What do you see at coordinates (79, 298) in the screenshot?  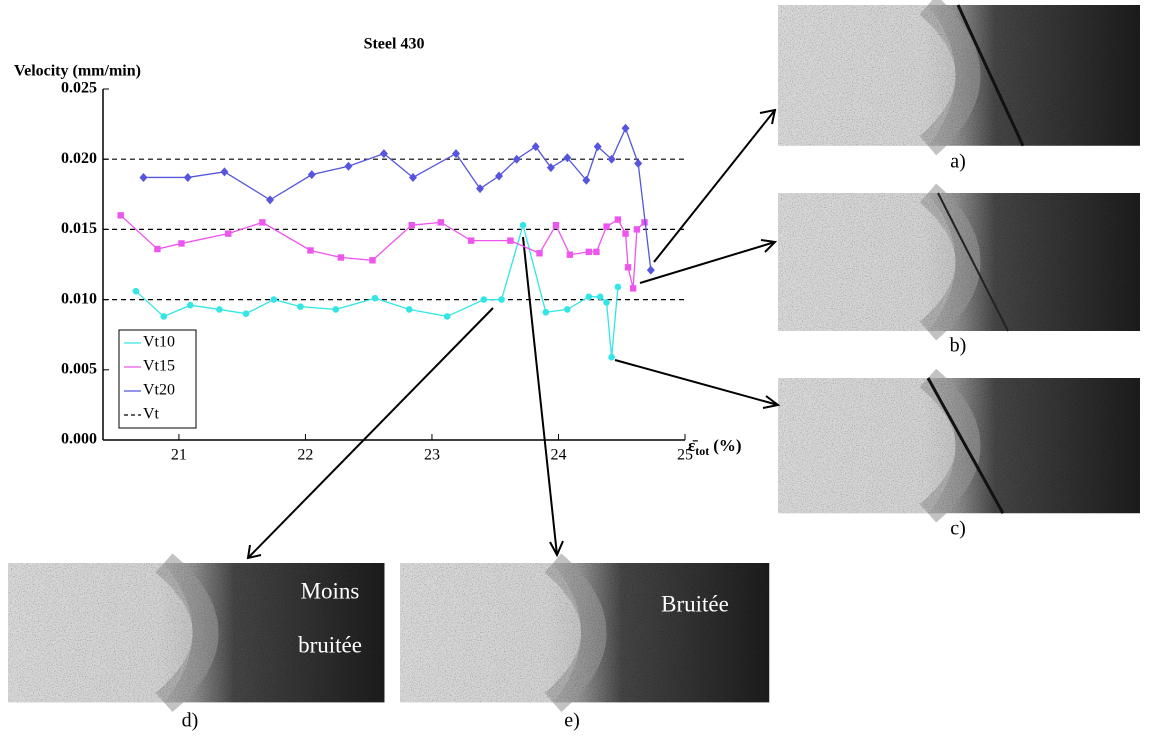 I see `y-tick-label: 0.010` at bounding box center [79, 298].